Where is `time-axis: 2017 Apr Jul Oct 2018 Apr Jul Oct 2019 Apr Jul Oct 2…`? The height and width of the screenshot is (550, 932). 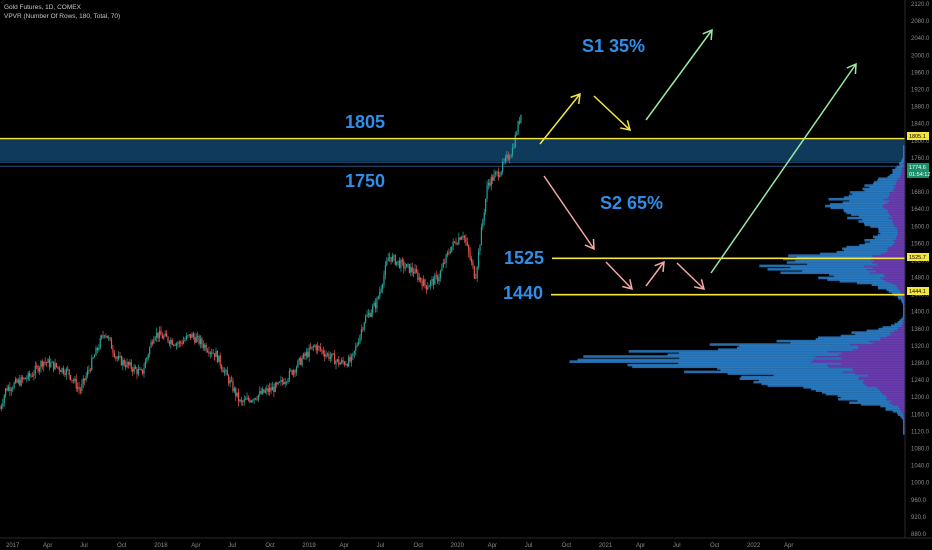 time-axis: 2017 Apr Jul Oct 2018 Apr Jul Oct 2019 Apr Jul Oct 2… is located at coordinates (399, 546).